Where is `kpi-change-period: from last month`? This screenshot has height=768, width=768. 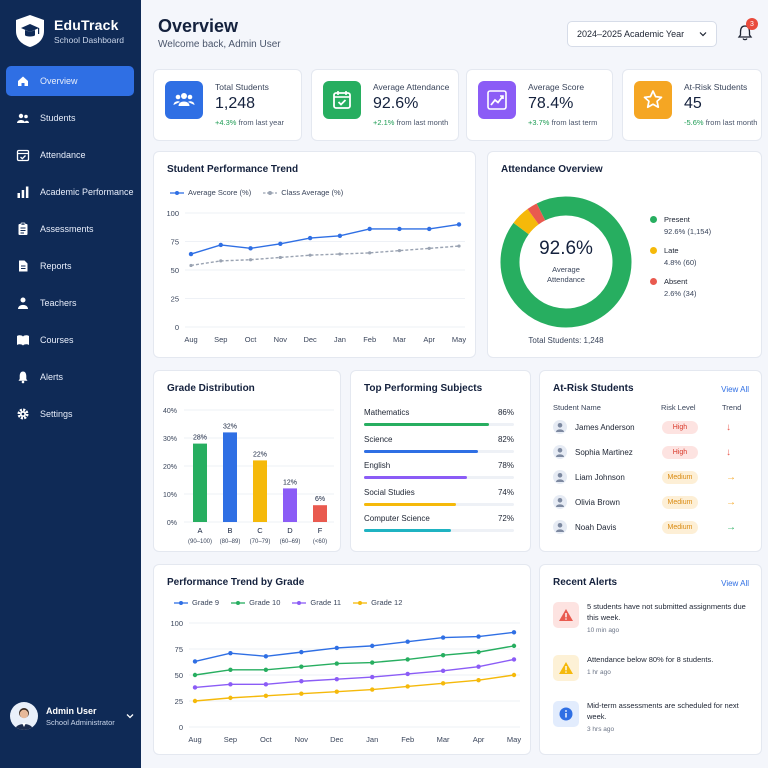 kpi-change-period: from last month is located at coordinates (731, 122).